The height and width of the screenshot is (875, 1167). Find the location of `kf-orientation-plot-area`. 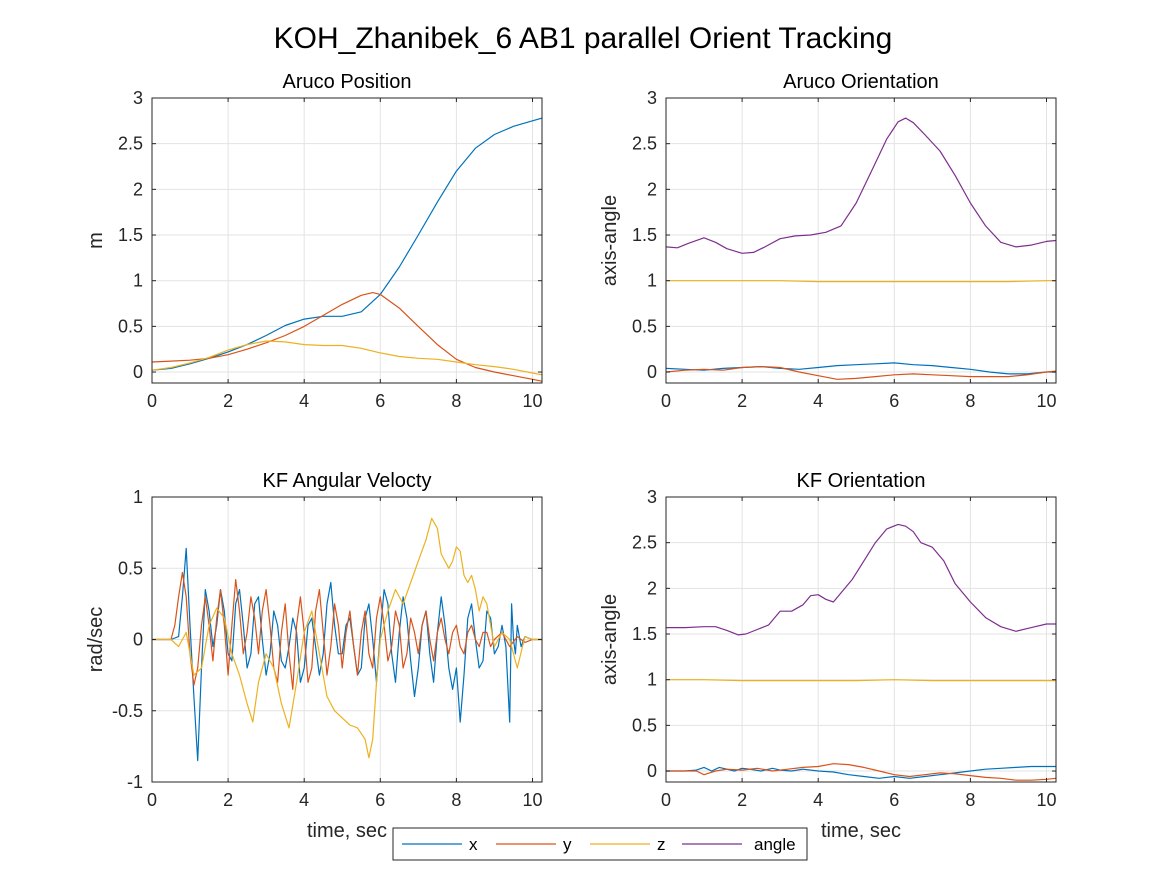

kf-orientation-plot-area is located at coordinates (861, 639).